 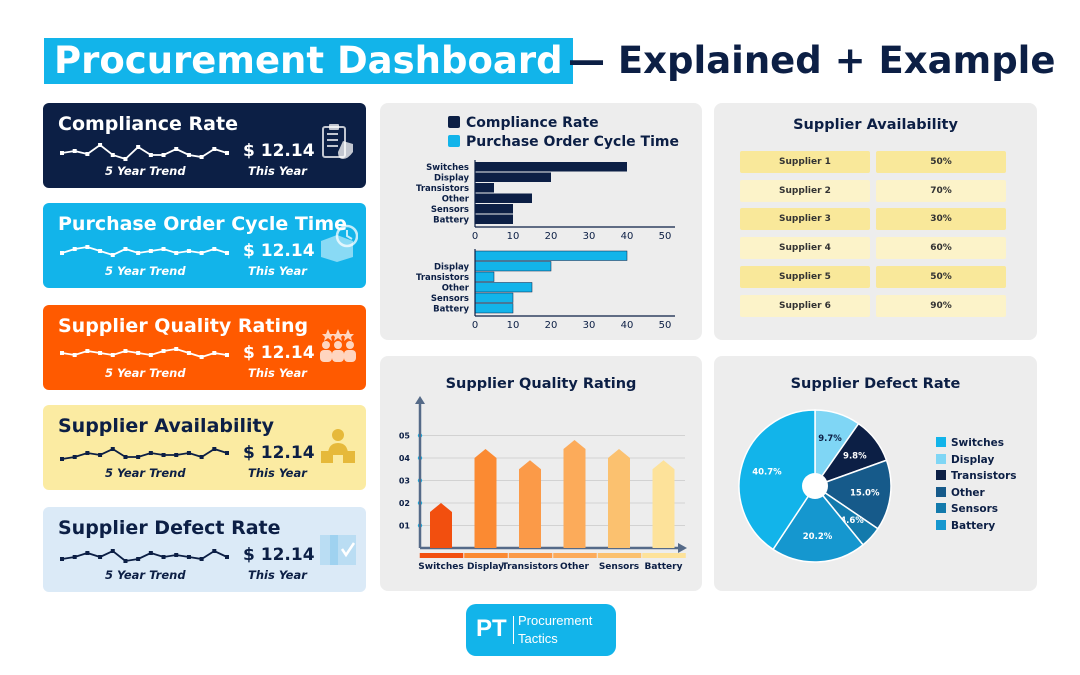 I want to click on availability-supplier-cell: Supplier 6, so click(x=805, y=305).